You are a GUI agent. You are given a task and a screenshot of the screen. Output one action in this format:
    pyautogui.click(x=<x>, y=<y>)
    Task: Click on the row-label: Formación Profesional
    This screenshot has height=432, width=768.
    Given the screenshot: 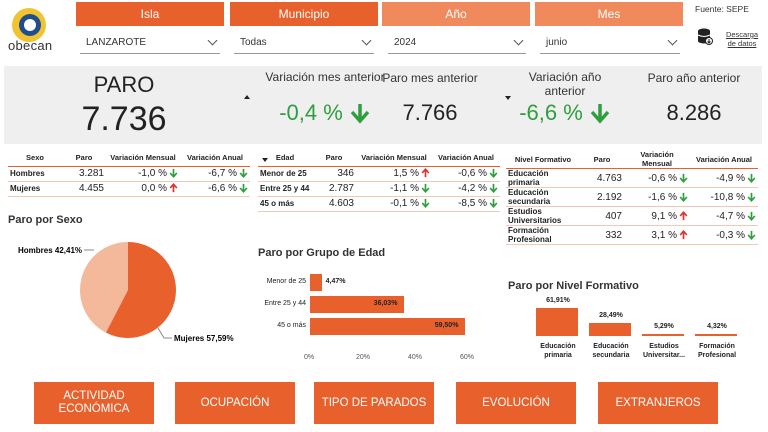 What is the action you would take?
    pyautogui.click(x=543, y=235)
    